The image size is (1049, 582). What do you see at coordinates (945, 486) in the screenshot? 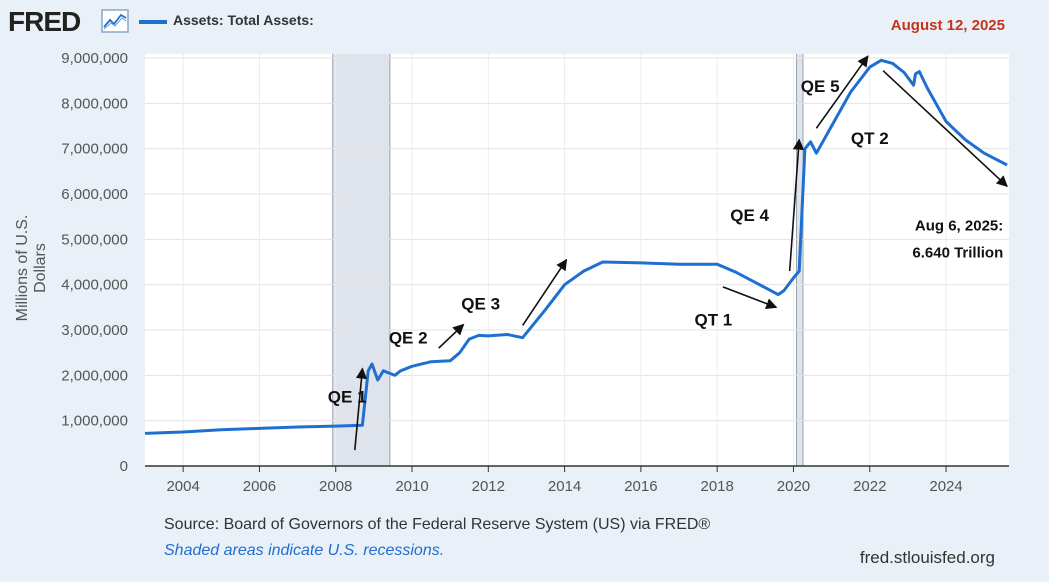
I see `x-tick-label: 2024` at bounding box center [945, 486].